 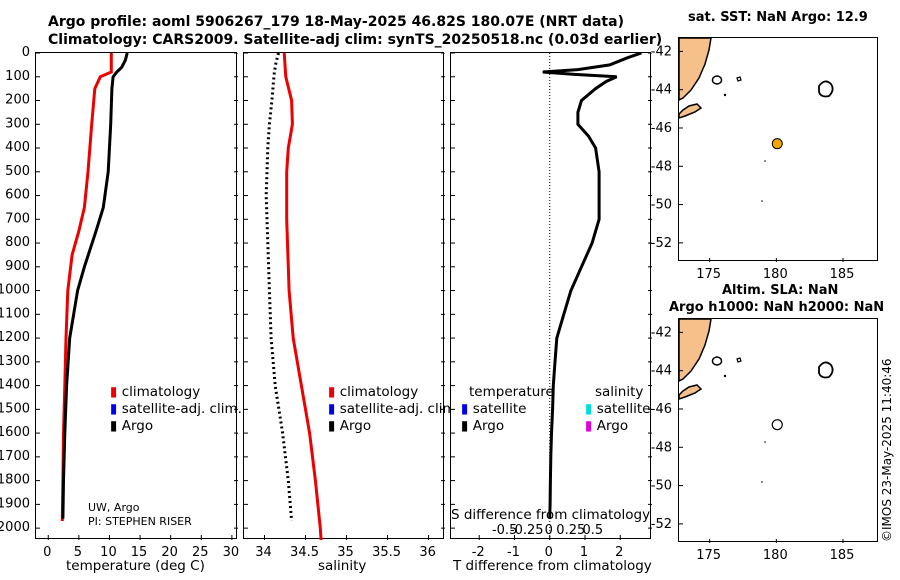 What do you see at coordinates (761, 150) in the screenshot?
I see `sst-map-area` at bounding box center [761, 150].